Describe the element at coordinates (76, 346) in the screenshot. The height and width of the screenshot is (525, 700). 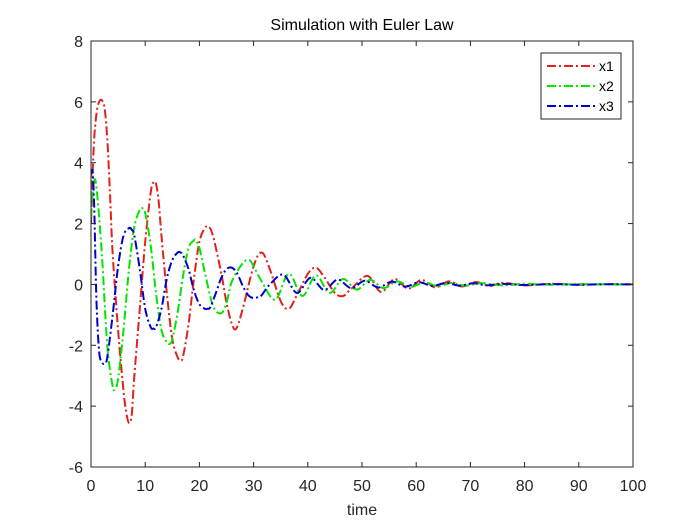
I see `y-tick-label: -2` at that location.